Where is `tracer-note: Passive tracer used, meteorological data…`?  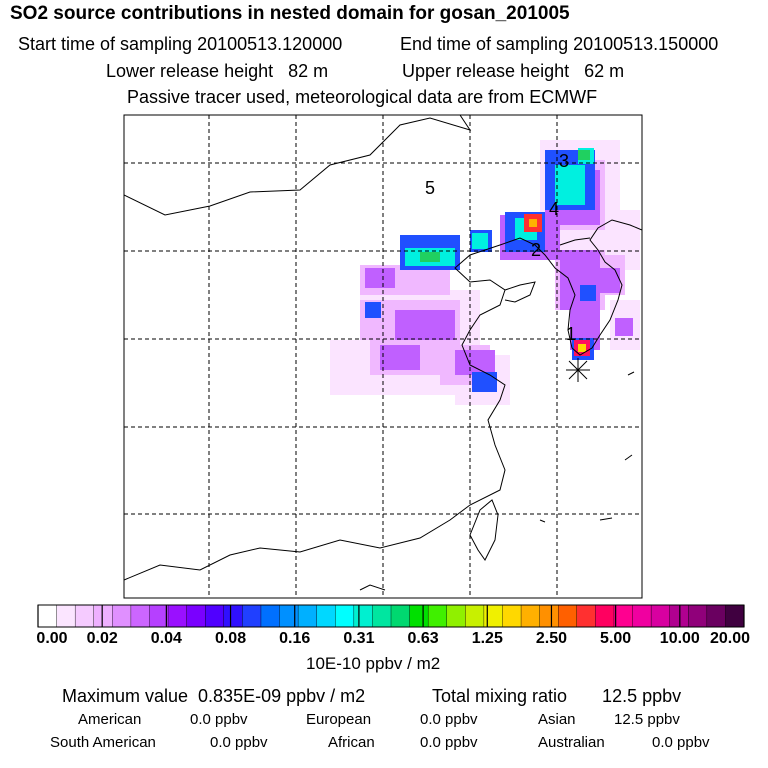 tracer-note: Passive tracer used, meteorological data… is located at coordinates (362, 97).